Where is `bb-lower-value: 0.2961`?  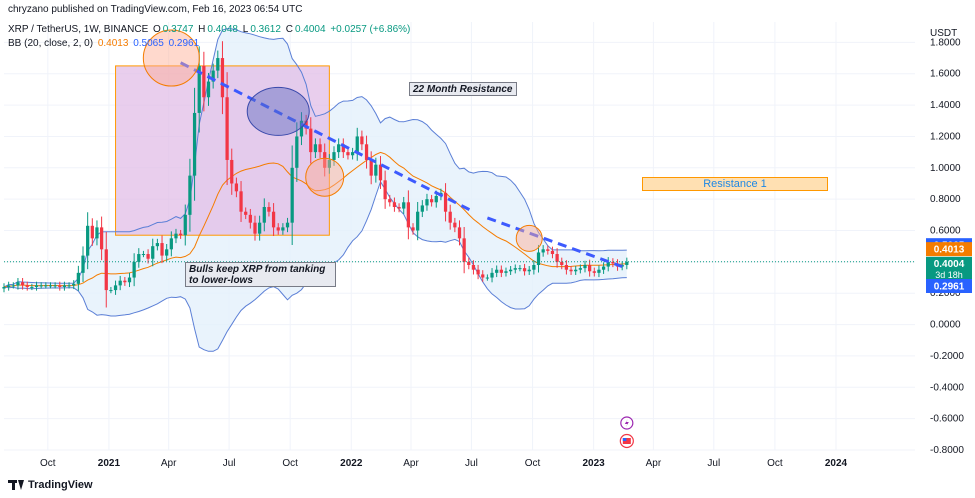
bb-lower-value: 0.2961 is located at coordinates (184, 43).